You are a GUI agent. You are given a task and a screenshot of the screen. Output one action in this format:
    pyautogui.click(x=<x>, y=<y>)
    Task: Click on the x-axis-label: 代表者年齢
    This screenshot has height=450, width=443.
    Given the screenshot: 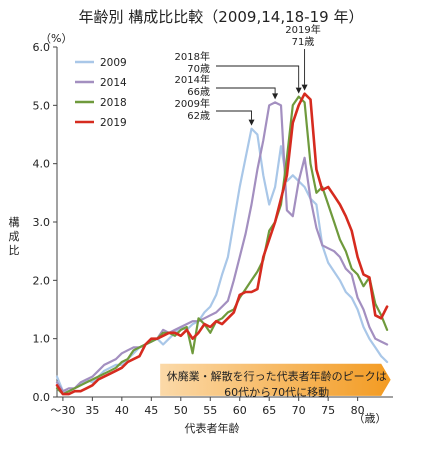 What is the action you would take?
    pyautogui.click(x=212, y=428)
    